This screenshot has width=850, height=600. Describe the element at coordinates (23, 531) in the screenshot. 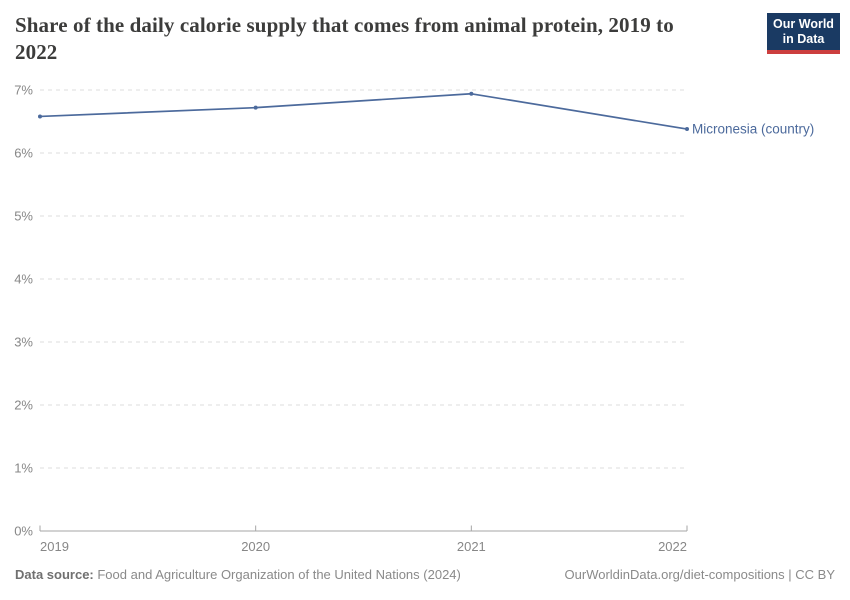

I see `y-axis-tick-label: 0%` at that location.